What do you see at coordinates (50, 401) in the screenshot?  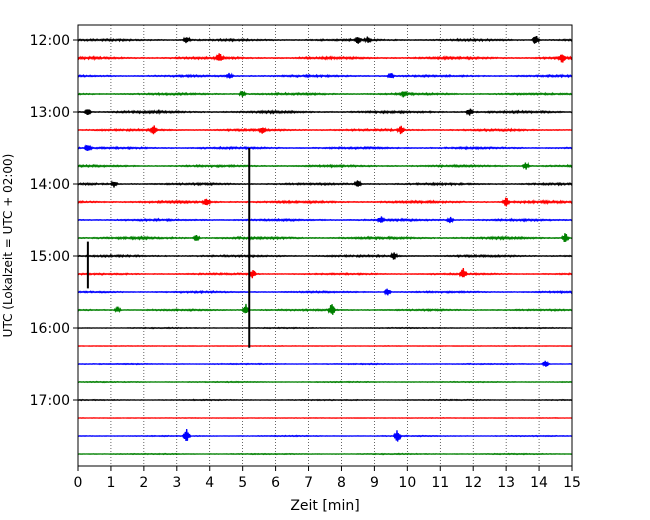 I see `y-tick-label: 17:00` at bounding box center [50, 401].